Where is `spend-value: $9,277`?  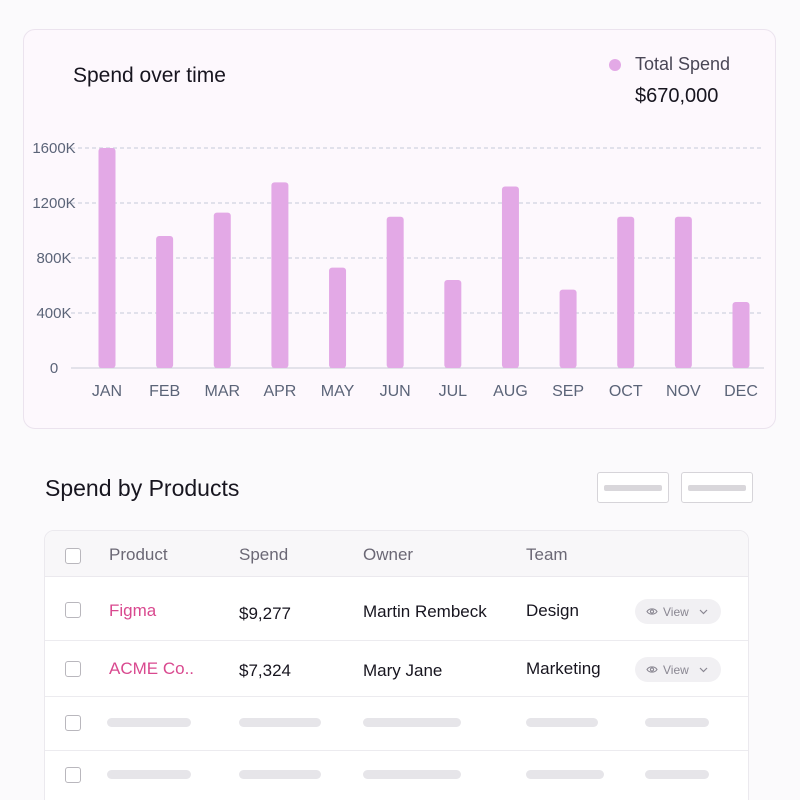
spend-value: $9,277 is located at coordinates (265, 613).